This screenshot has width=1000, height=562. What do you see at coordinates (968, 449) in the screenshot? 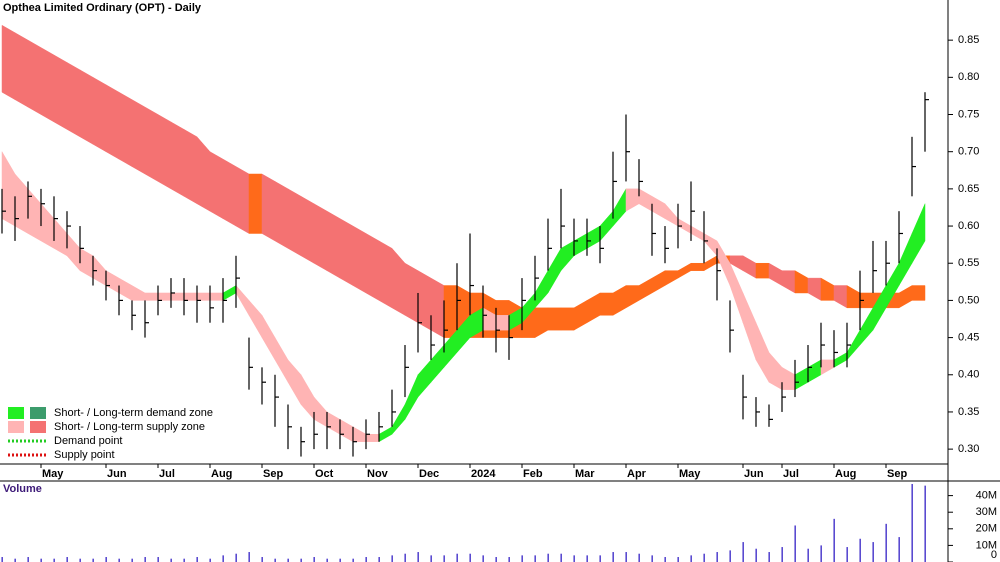
I see `y-tick-label: 0.30` at bounding box center [968, 449].